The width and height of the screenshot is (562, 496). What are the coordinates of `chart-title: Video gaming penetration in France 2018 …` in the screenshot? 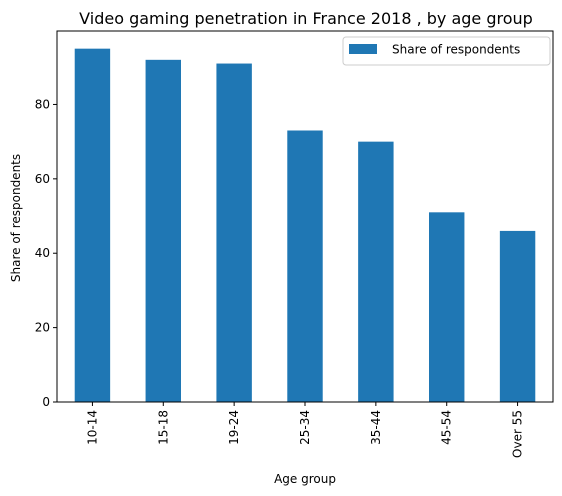 It's located at (306, 18).